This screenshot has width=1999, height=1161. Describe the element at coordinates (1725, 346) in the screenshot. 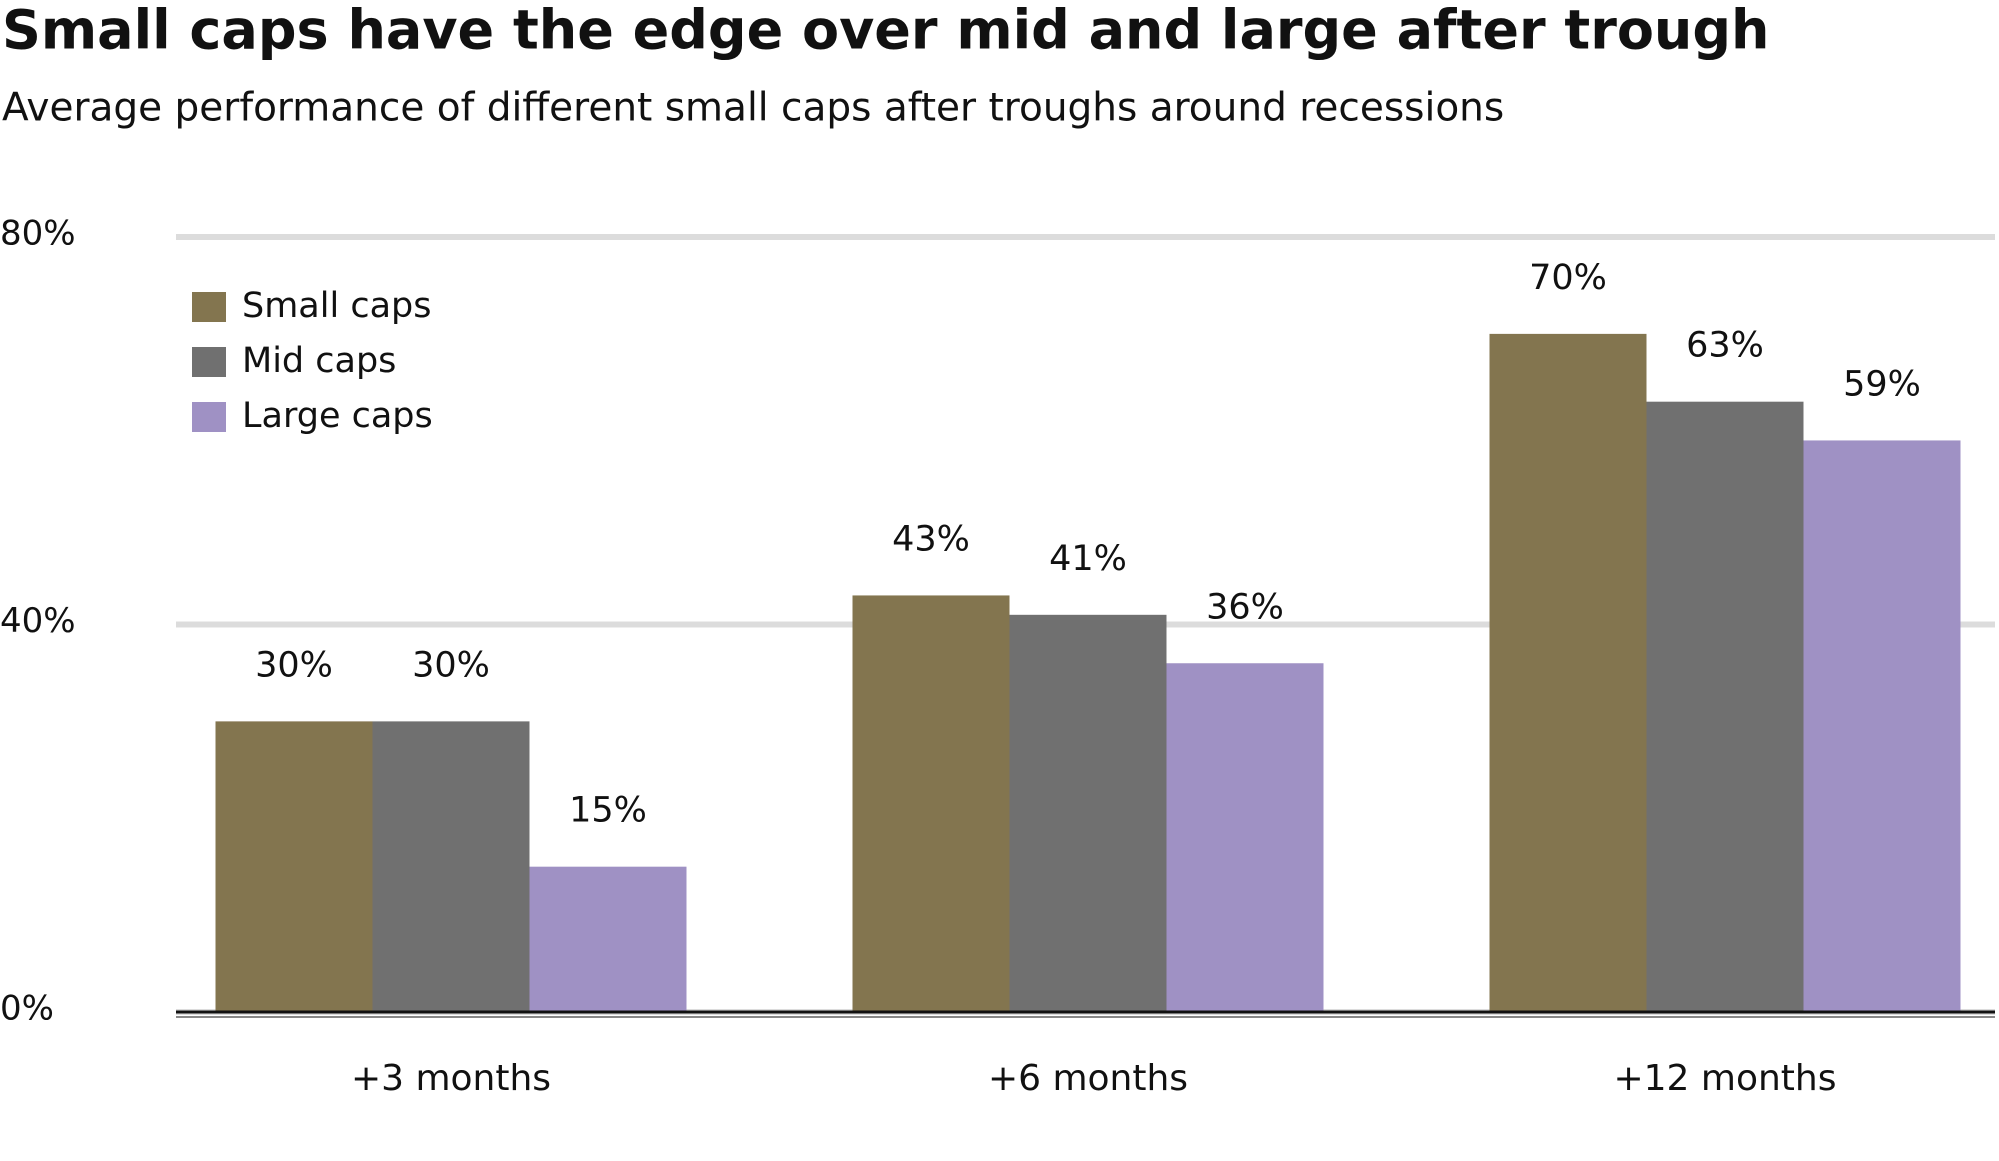

I see `value-label: 63%` at that location.